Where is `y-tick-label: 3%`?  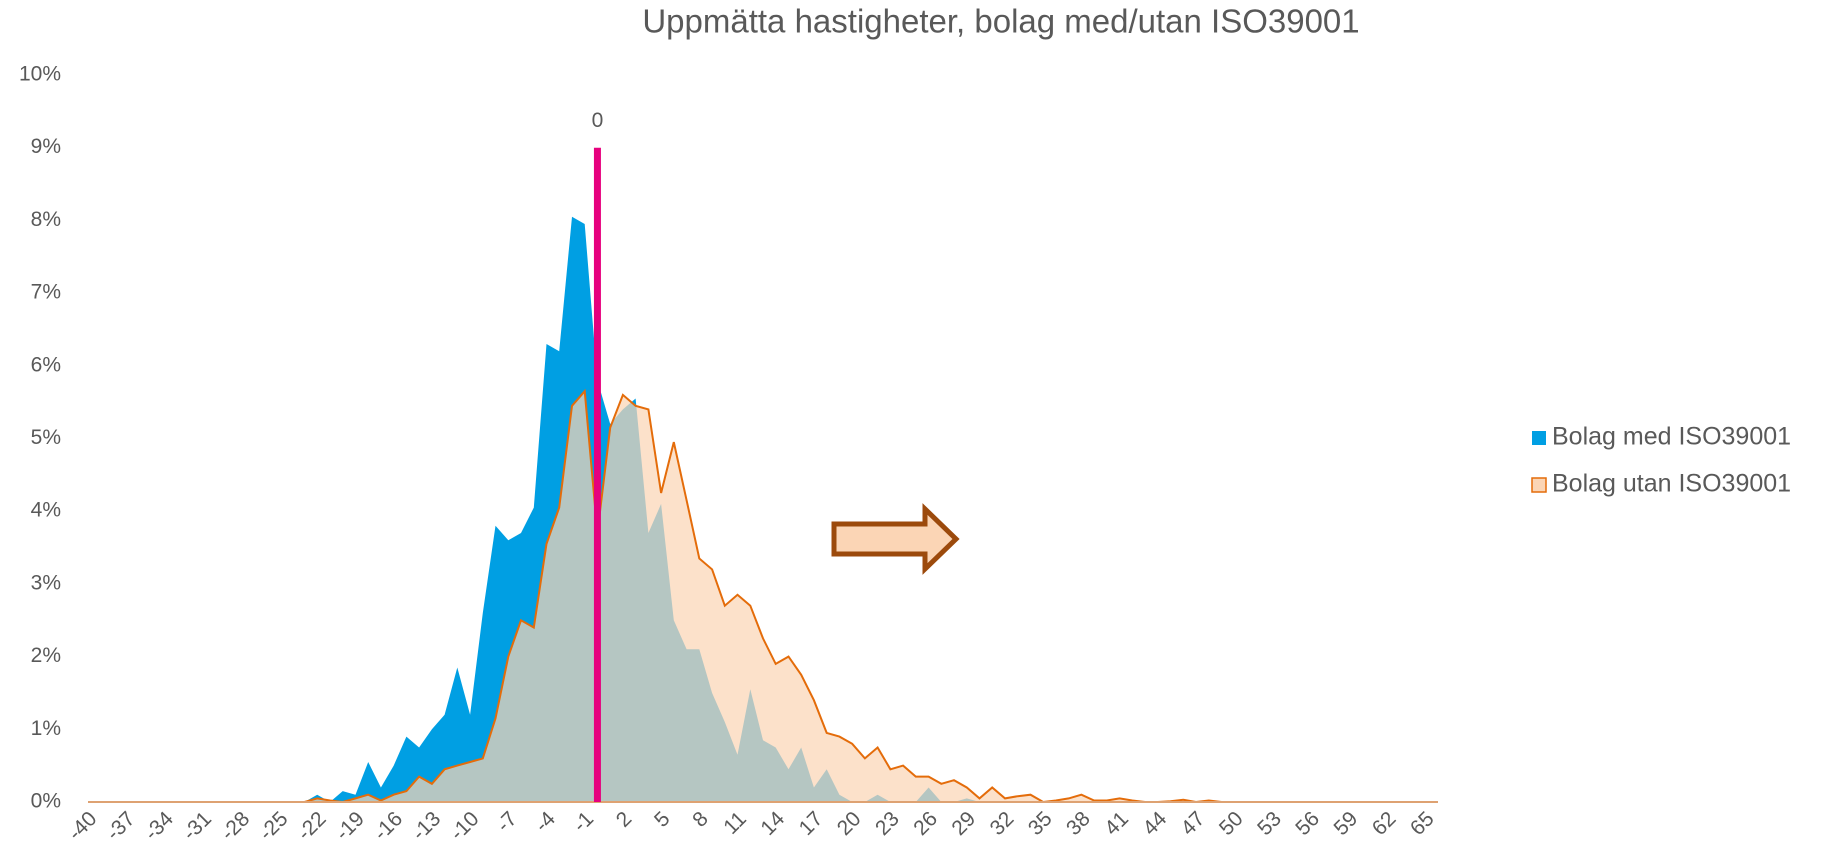 y-tick-label: 3% is located at coordinates (46, 582).